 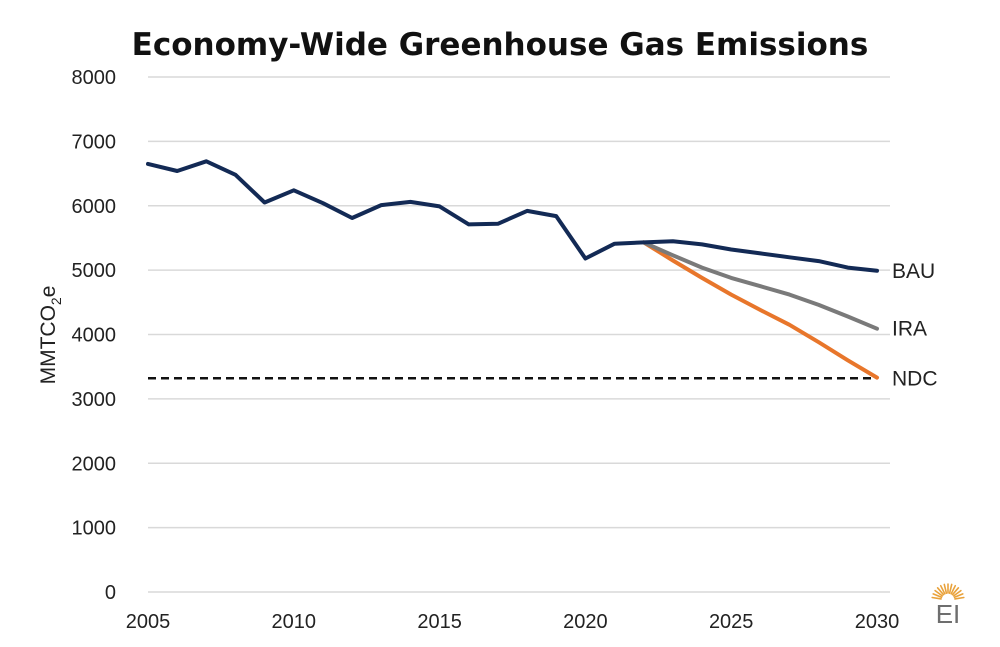 What do you see at coordinates (513, 622) in the screenshot?
I see `x-tick-labels: 2005 2010 2015 2020 2025 2030` at bounding box center [513, 622].